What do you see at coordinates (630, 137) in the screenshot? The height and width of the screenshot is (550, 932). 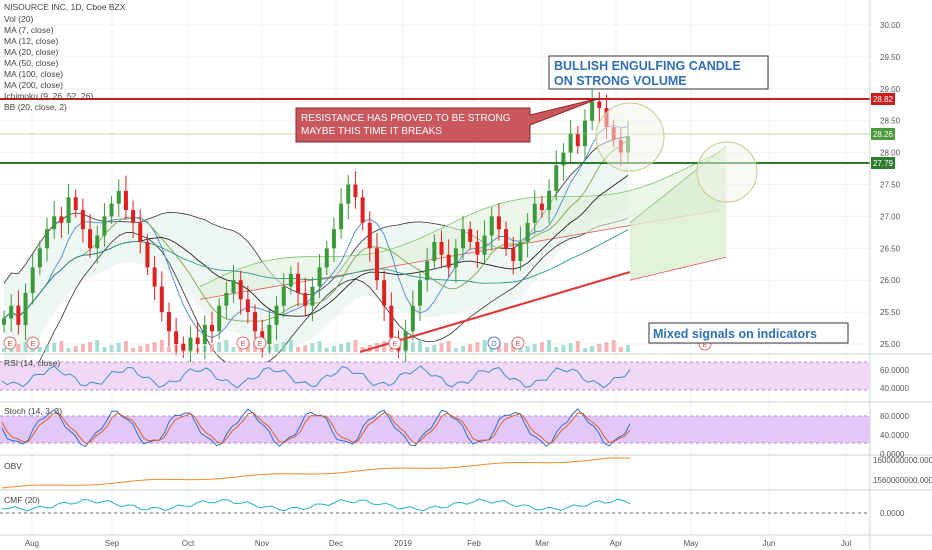 I see `highlight-circle` at bounding box center [630, 137].